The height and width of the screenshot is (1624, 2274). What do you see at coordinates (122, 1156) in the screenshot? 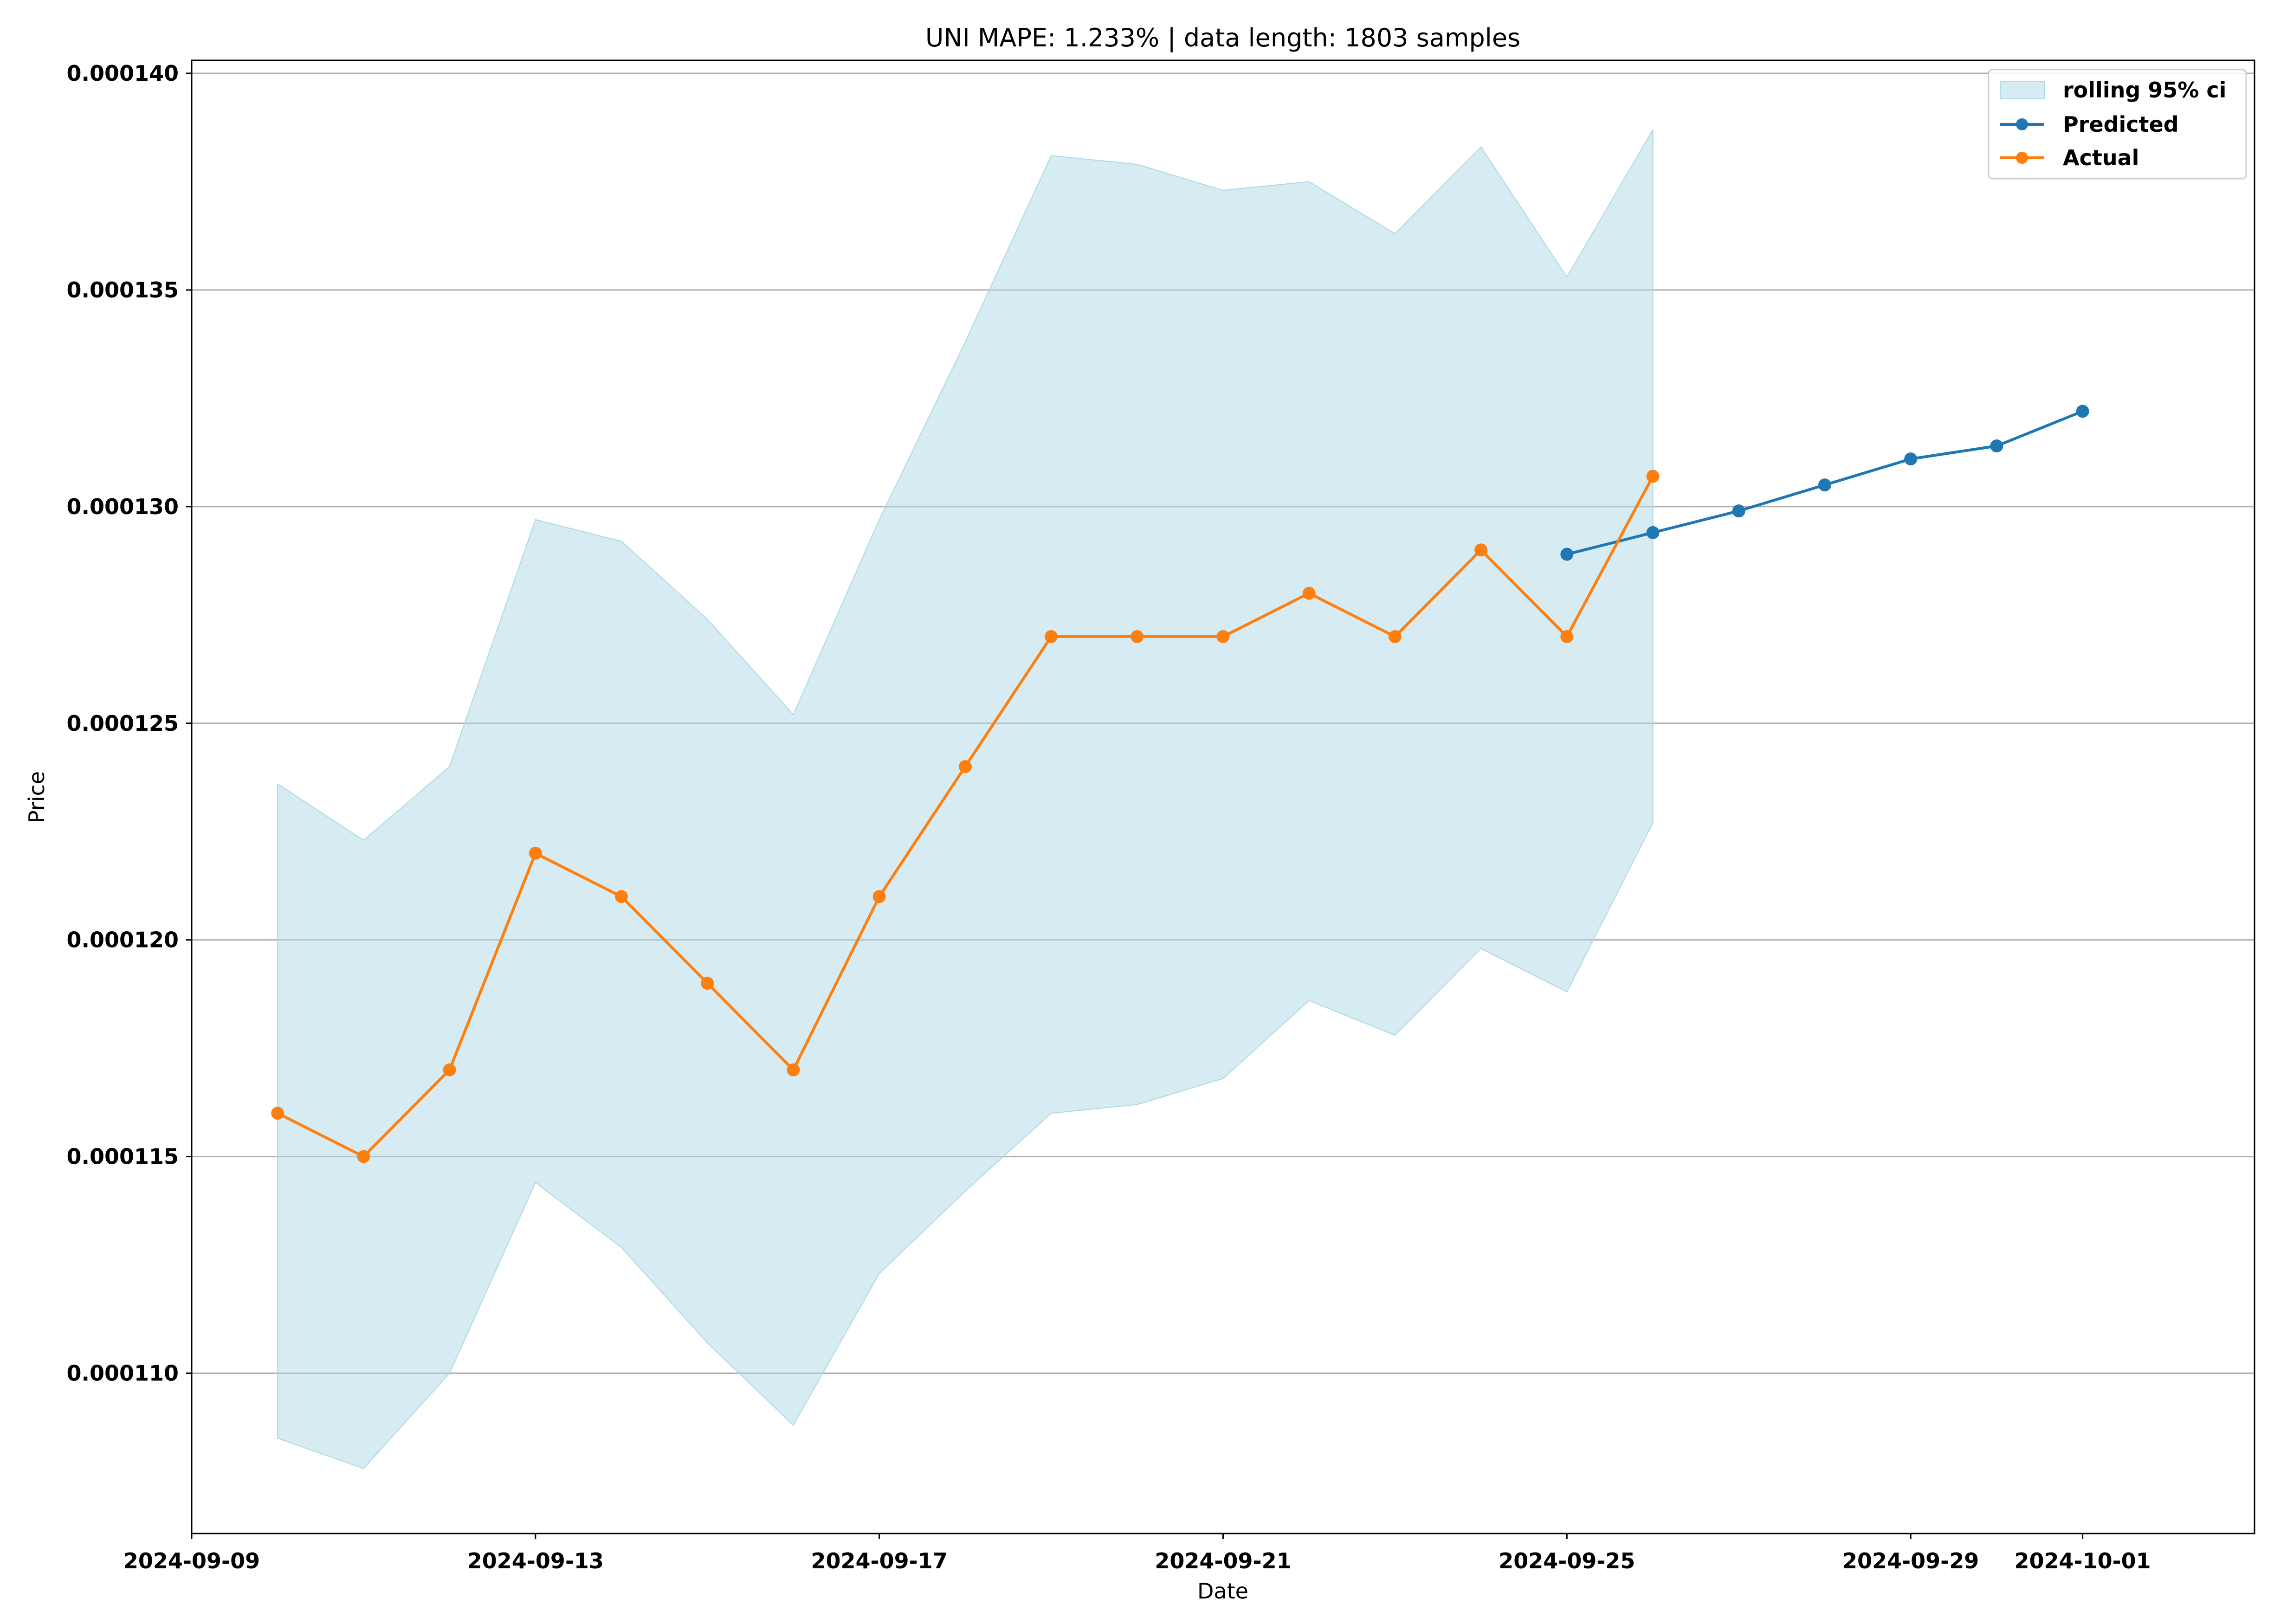
I see `y-tick-label-1: 0.000115` at bounding box center [122, 1156].